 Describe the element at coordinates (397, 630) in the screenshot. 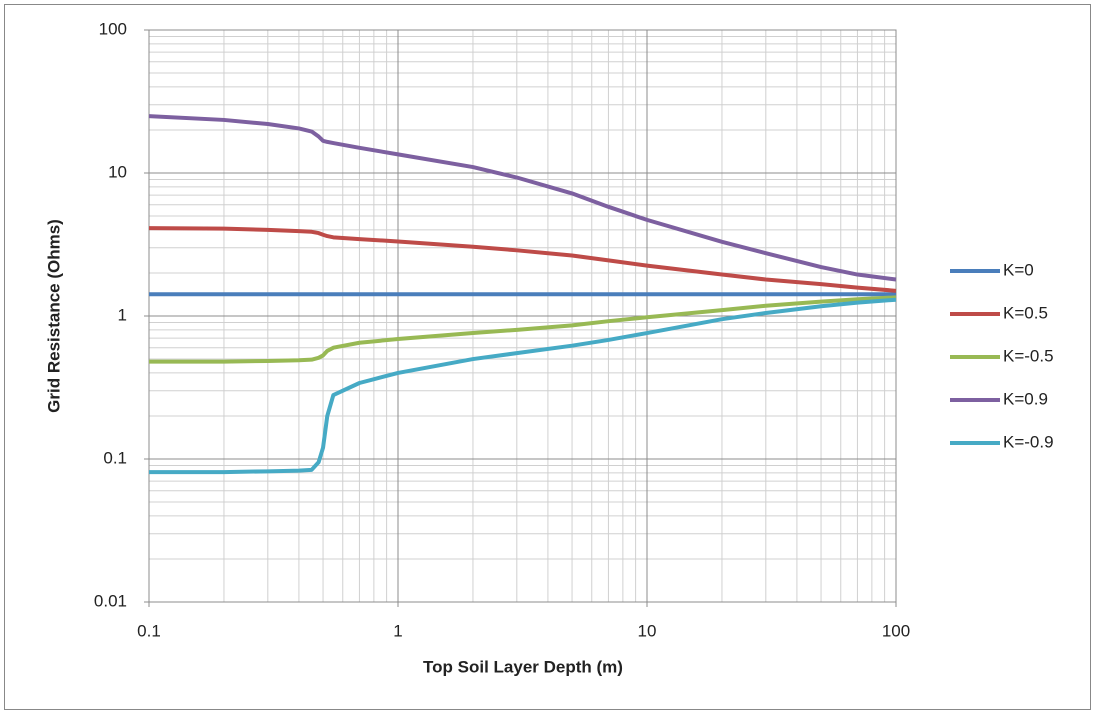

I see `x-tick-label: 1` at that location.